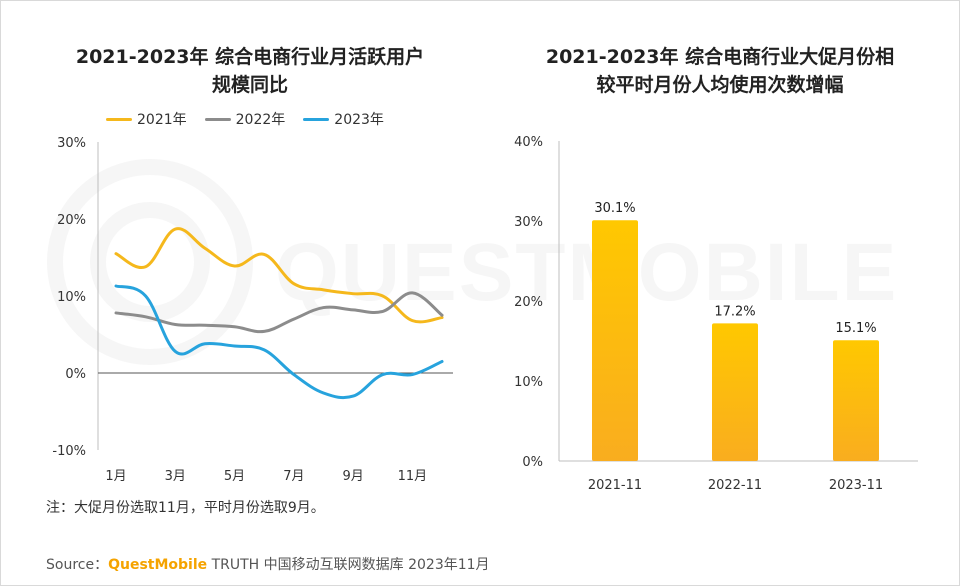 The width and height of the screenshot is (960, 586). Describe the element at coordinates (119, 119) in the screenshot. I see `legend-swatch-2021` at that location.